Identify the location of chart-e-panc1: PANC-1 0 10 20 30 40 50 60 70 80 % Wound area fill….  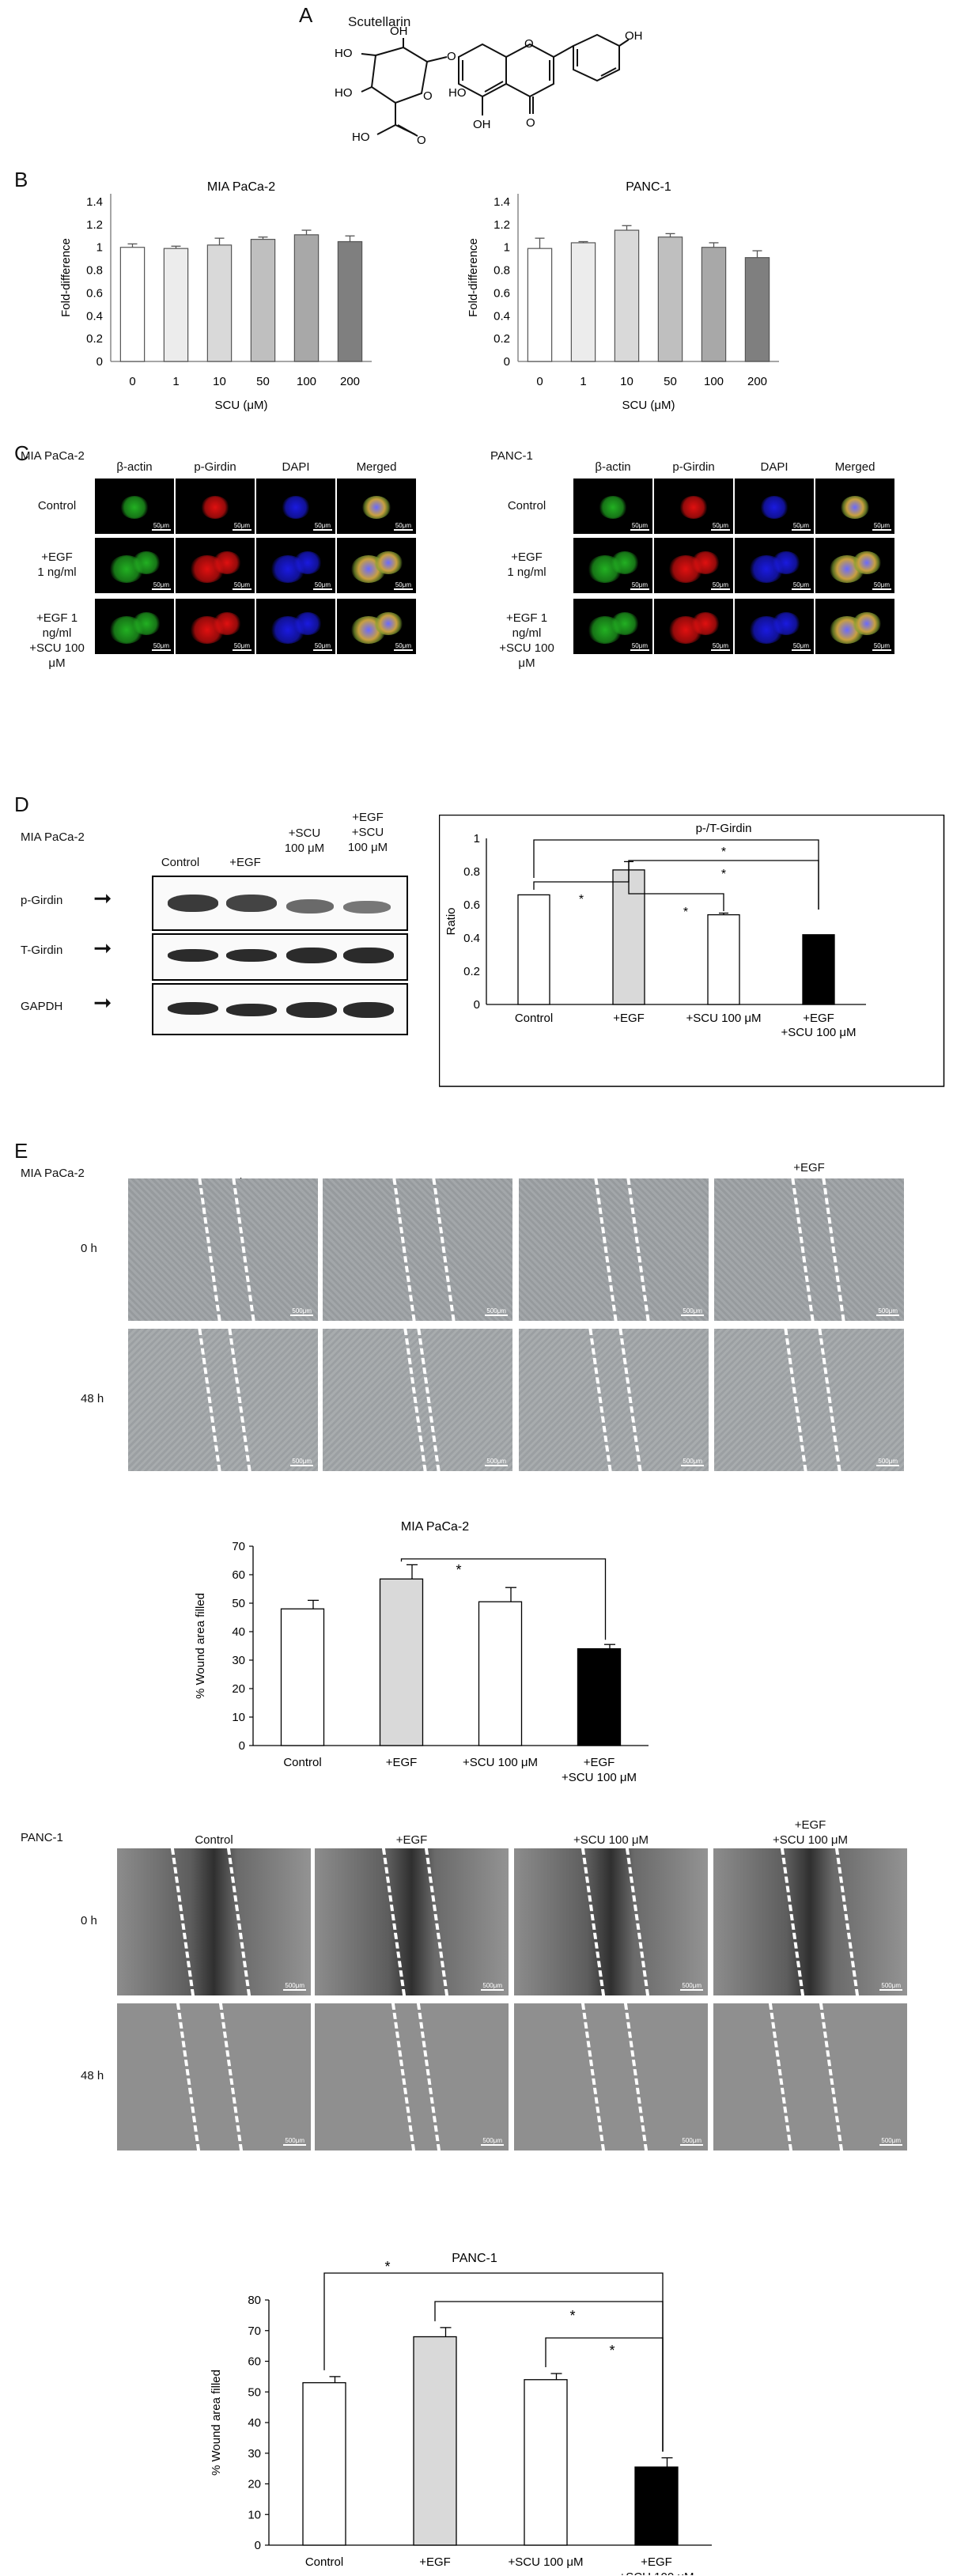
(461, 2413).